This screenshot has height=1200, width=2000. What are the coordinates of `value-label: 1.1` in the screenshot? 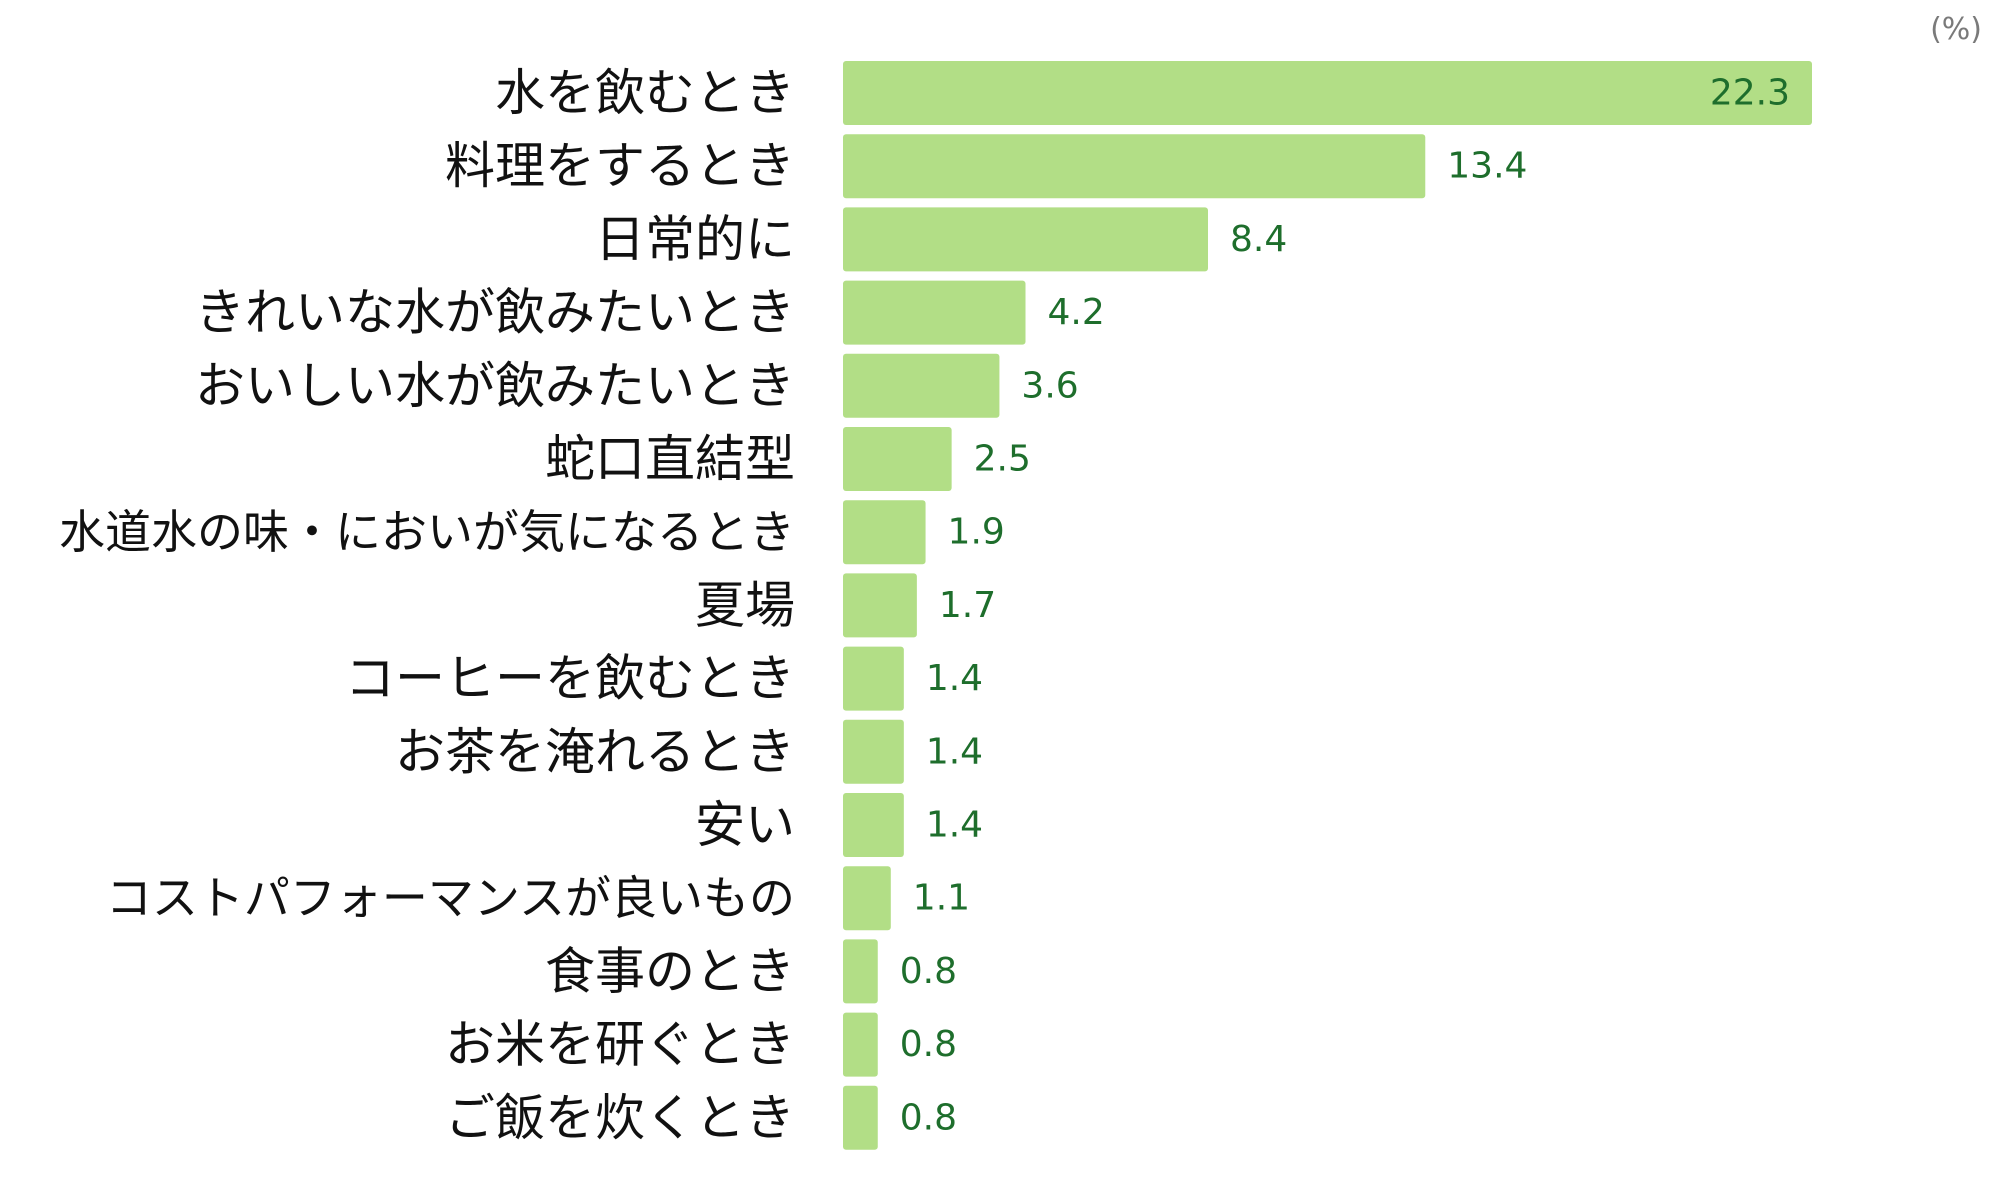 It's located at (941, 898).